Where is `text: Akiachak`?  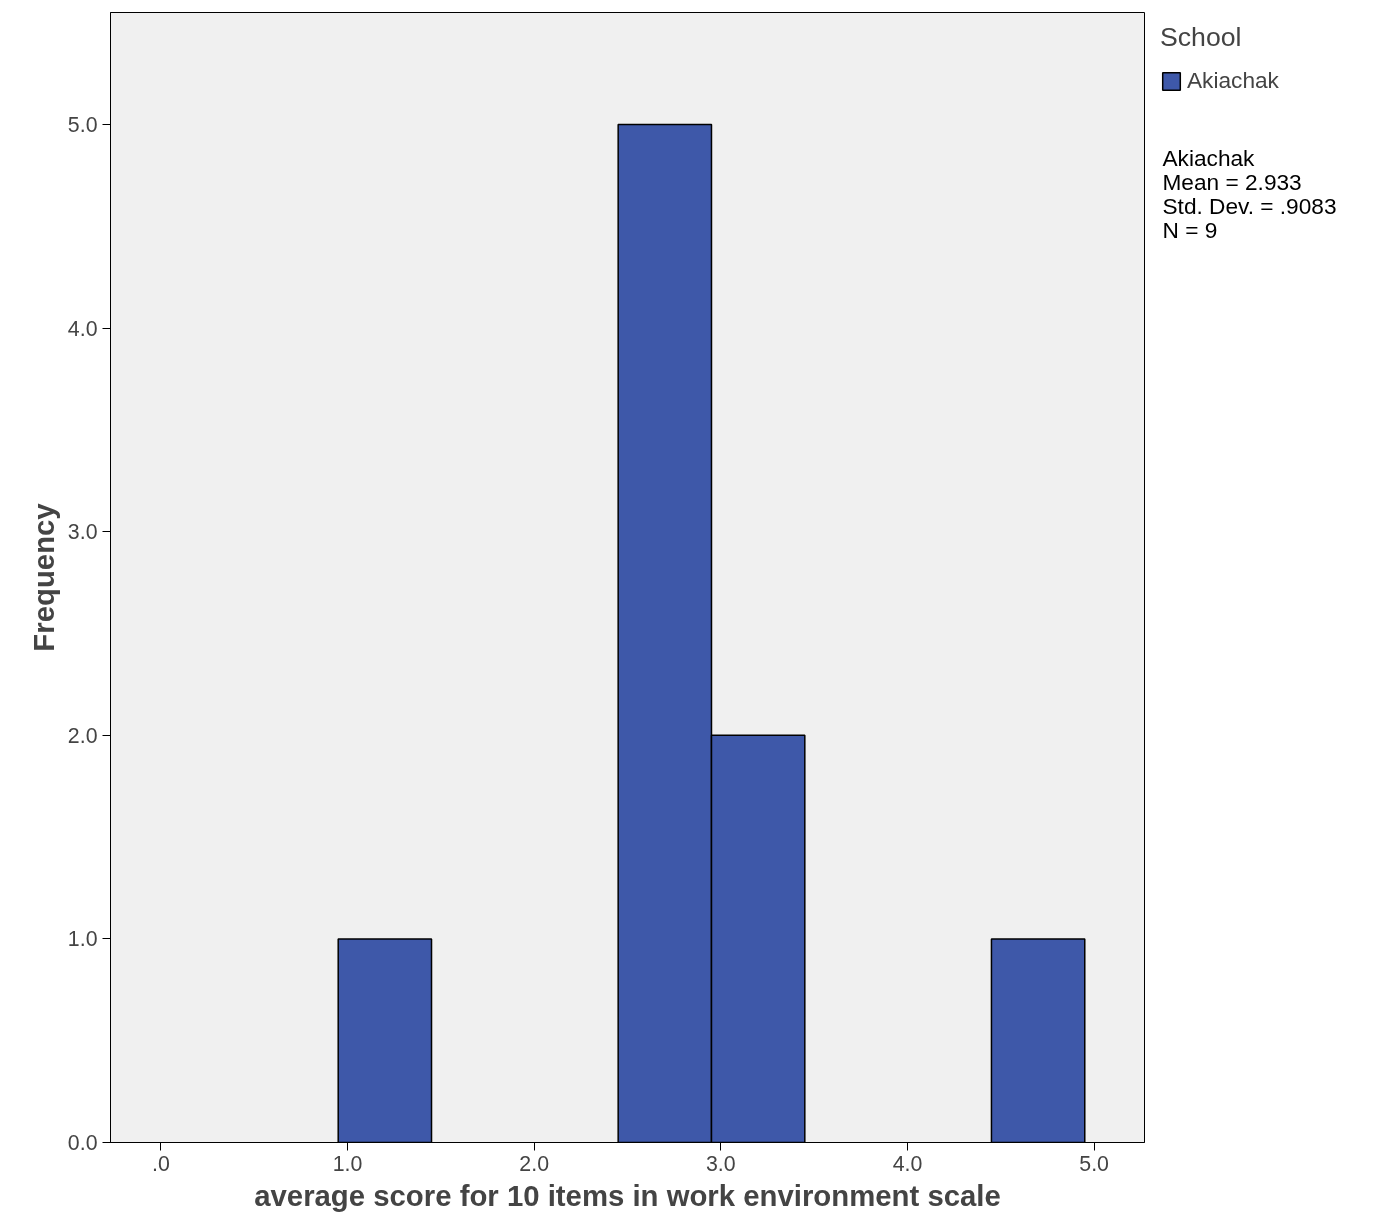 text: Akiachak is located at coordinates (1209, 157).